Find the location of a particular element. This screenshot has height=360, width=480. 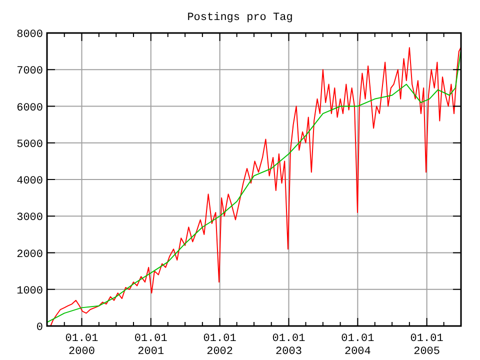

x-tick-label: 01.01 2002 is located at coordinates (220, 345).